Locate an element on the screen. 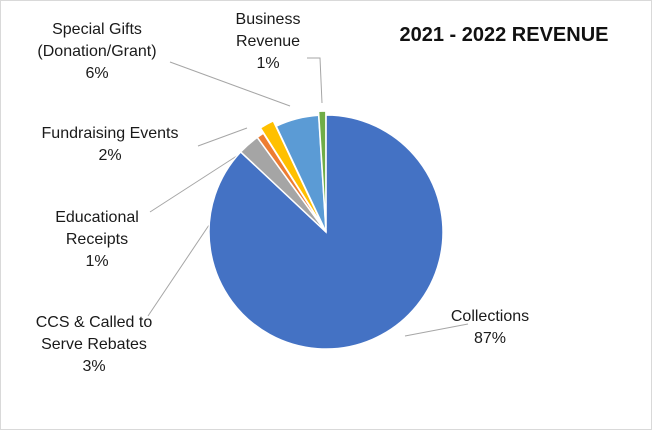 The image size is (652, 430). slice-percent: 2% is located at coordinates (109, 155).